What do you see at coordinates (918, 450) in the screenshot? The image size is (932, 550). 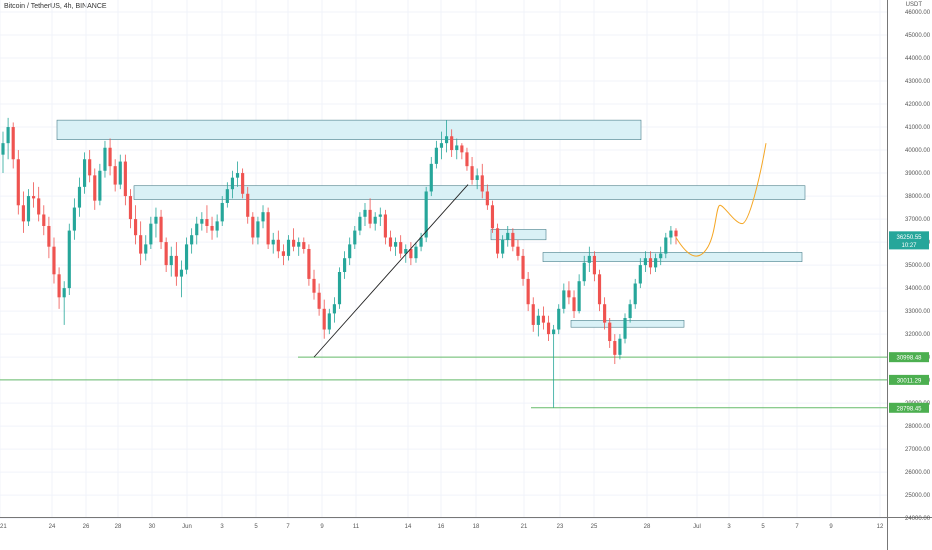 I see `y-tick-label: 27000.00` at bounding box center [918, 450].